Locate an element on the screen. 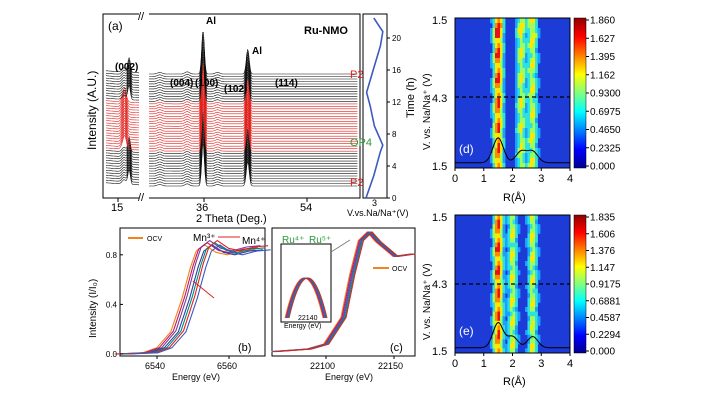 This screenshot has width=712, height=400. panel-d-xlabel: R(Å) is located at coordinates (514, 197).